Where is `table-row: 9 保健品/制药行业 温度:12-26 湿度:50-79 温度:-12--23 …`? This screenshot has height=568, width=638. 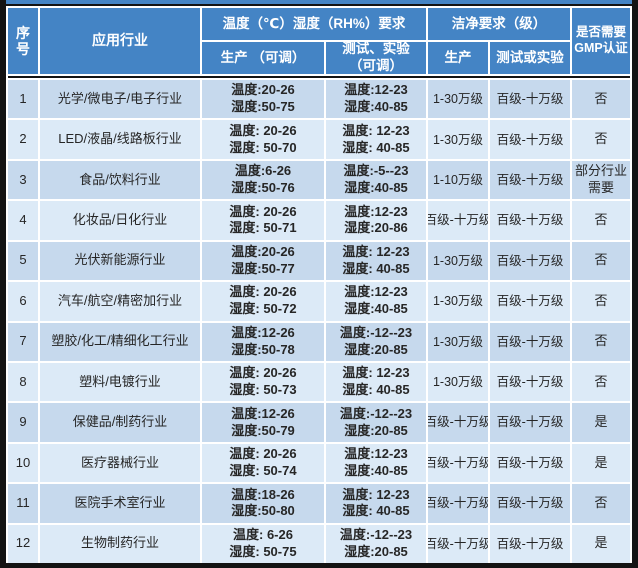 table-row: 9 保健品/制药行业 温度:12-26 湿度:50-79 温度:-12--23 … is located at coordinates (319, 422).